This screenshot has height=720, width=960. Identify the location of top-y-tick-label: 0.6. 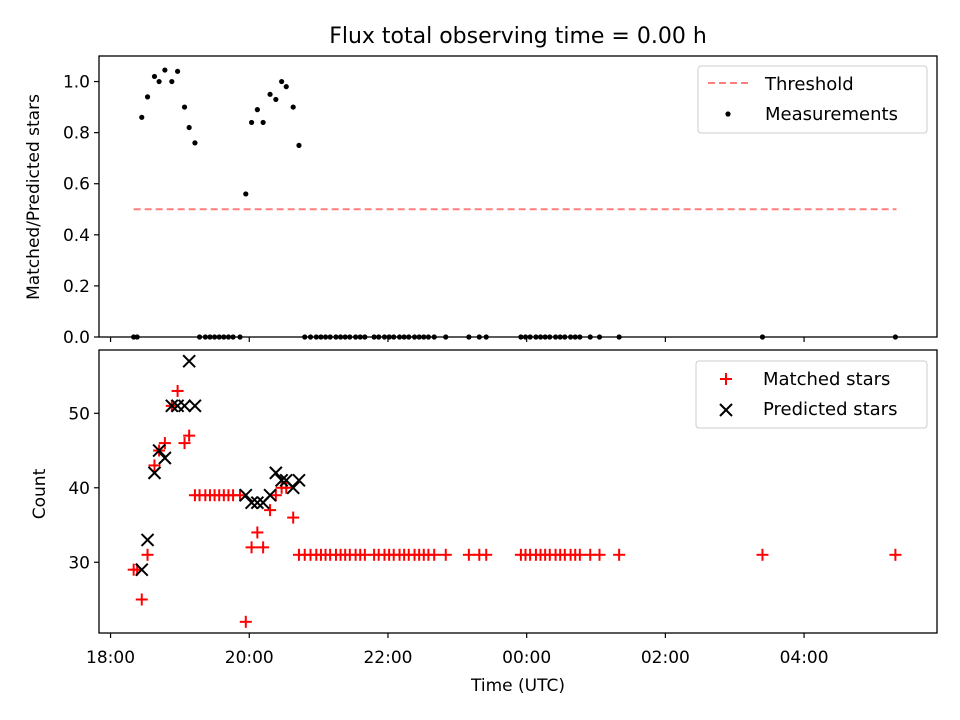
(76, 185).